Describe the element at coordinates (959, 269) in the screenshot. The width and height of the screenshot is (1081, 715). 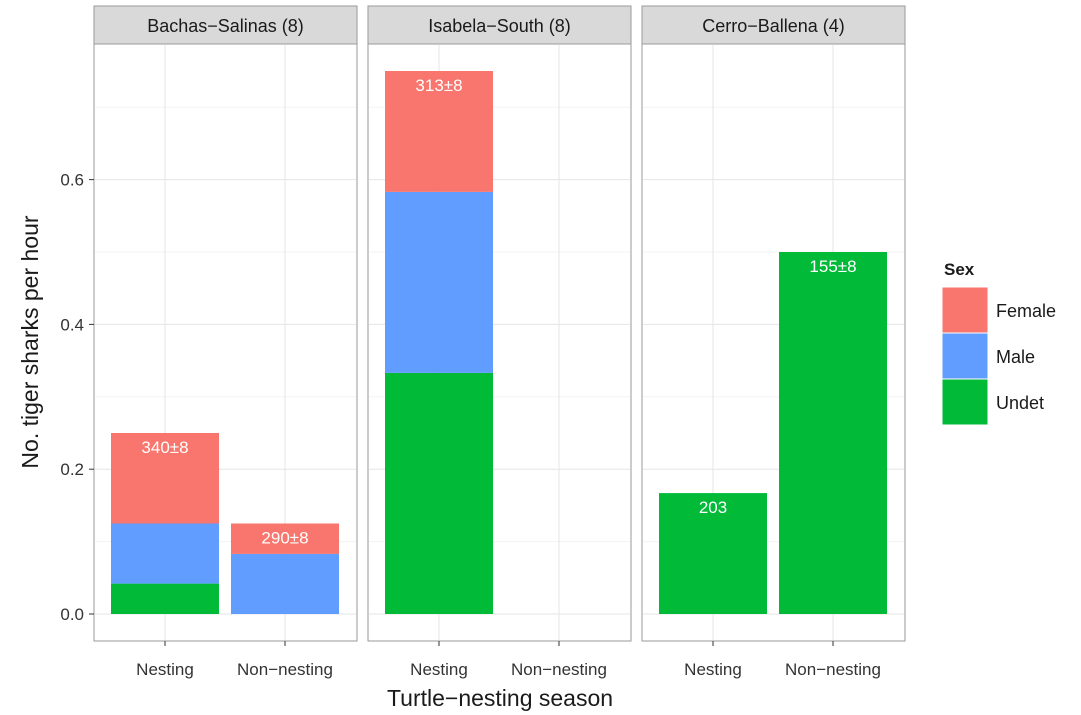
I see `legend-title: Sex` at that location.